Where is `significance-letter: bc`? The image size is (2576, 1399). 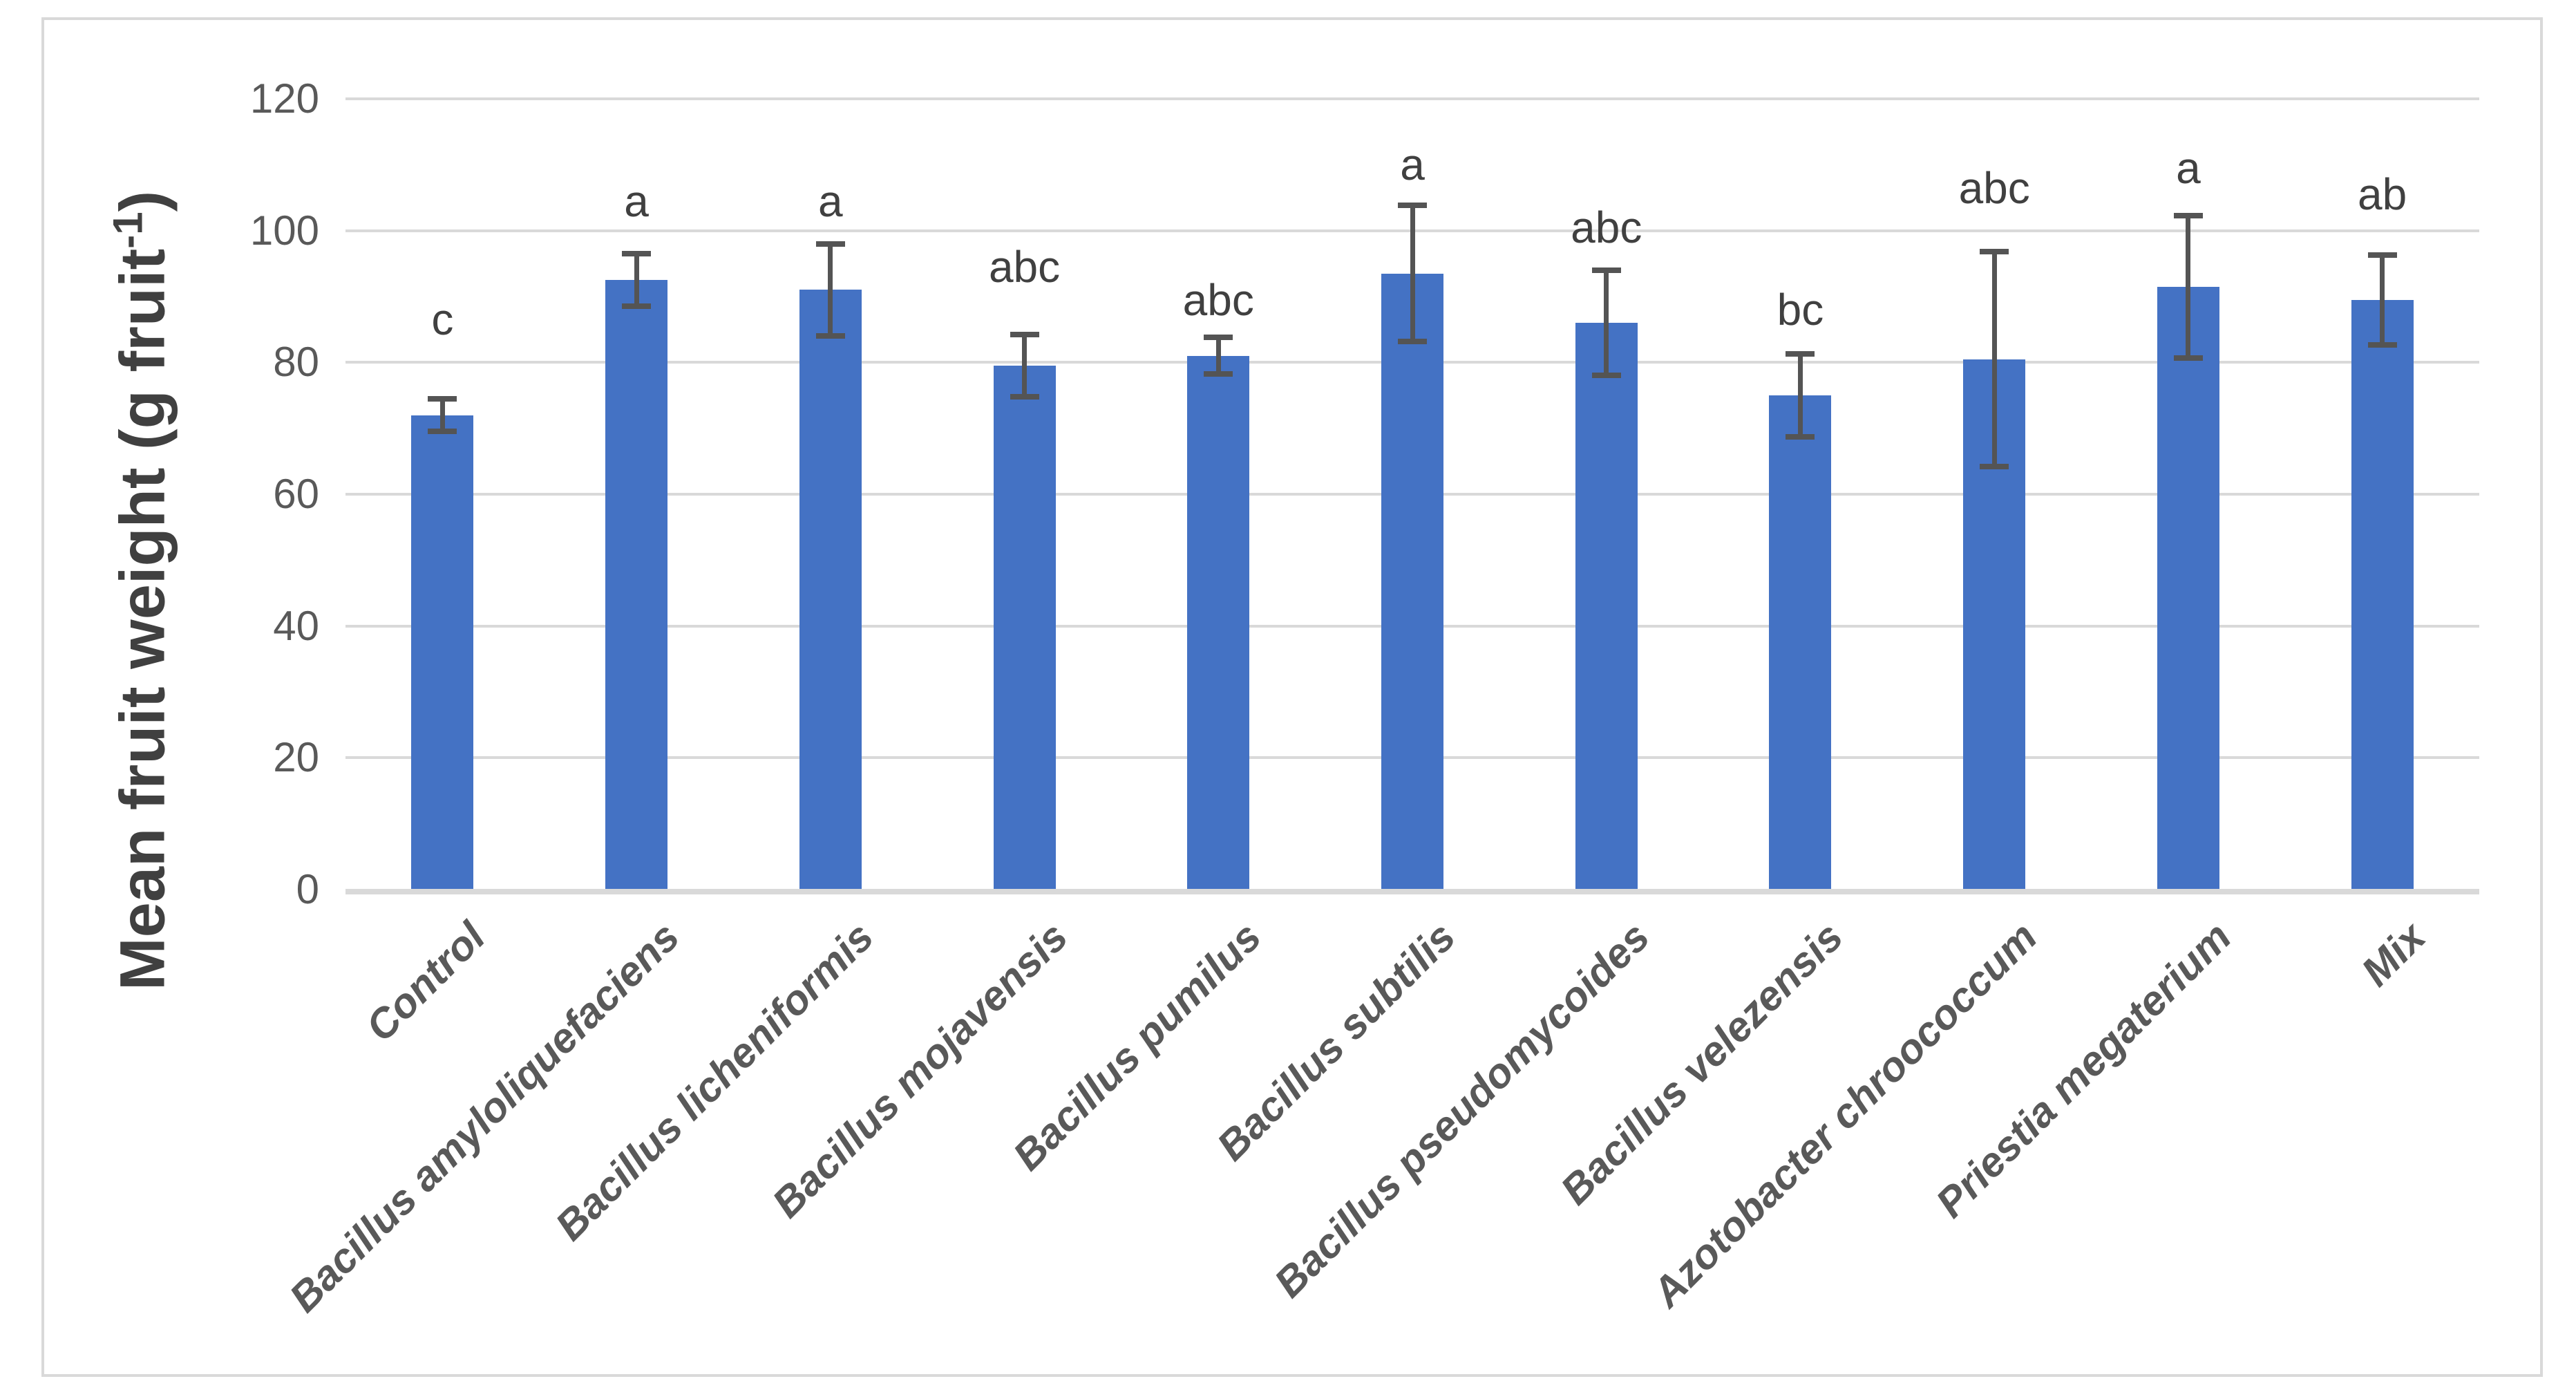 significance-letter: bc is located at coordinates (1800, 310).